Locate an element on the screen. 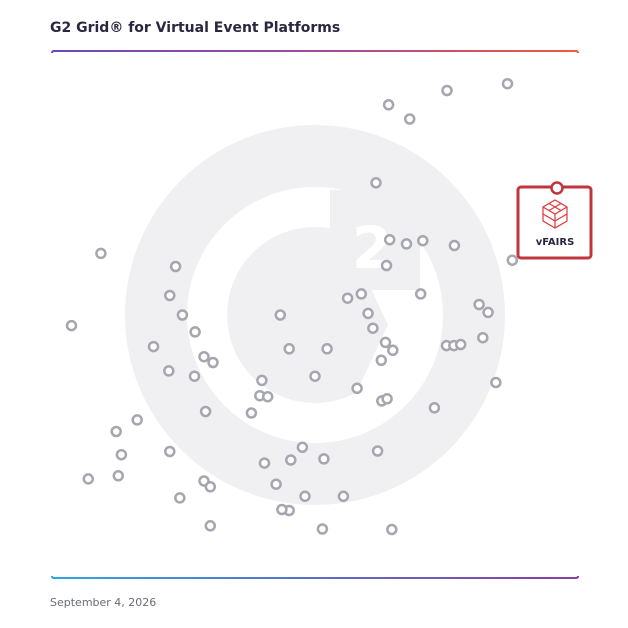 This screenshot has height=628, width=628. vfairs-highlight: vFAIRS is located at coordinates (554, 220).